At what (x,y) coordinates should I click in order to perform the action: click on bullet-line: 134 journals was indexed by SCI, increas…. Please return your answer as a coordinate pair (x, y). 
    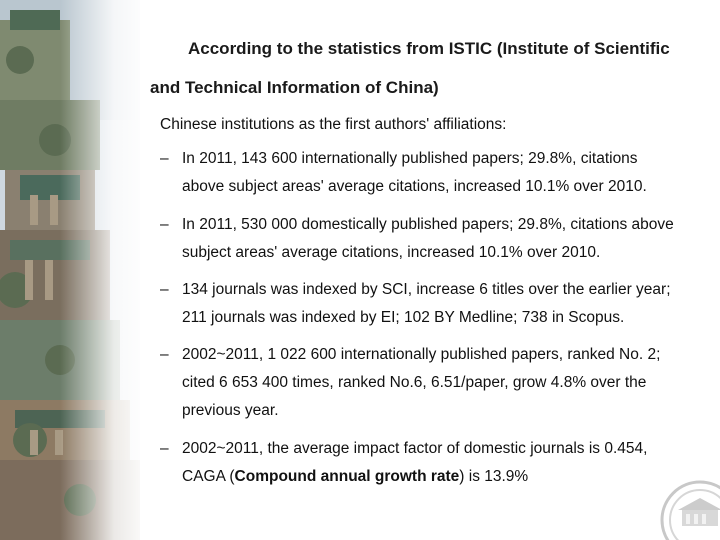
    Looking at the image, I should click on (426, 289).